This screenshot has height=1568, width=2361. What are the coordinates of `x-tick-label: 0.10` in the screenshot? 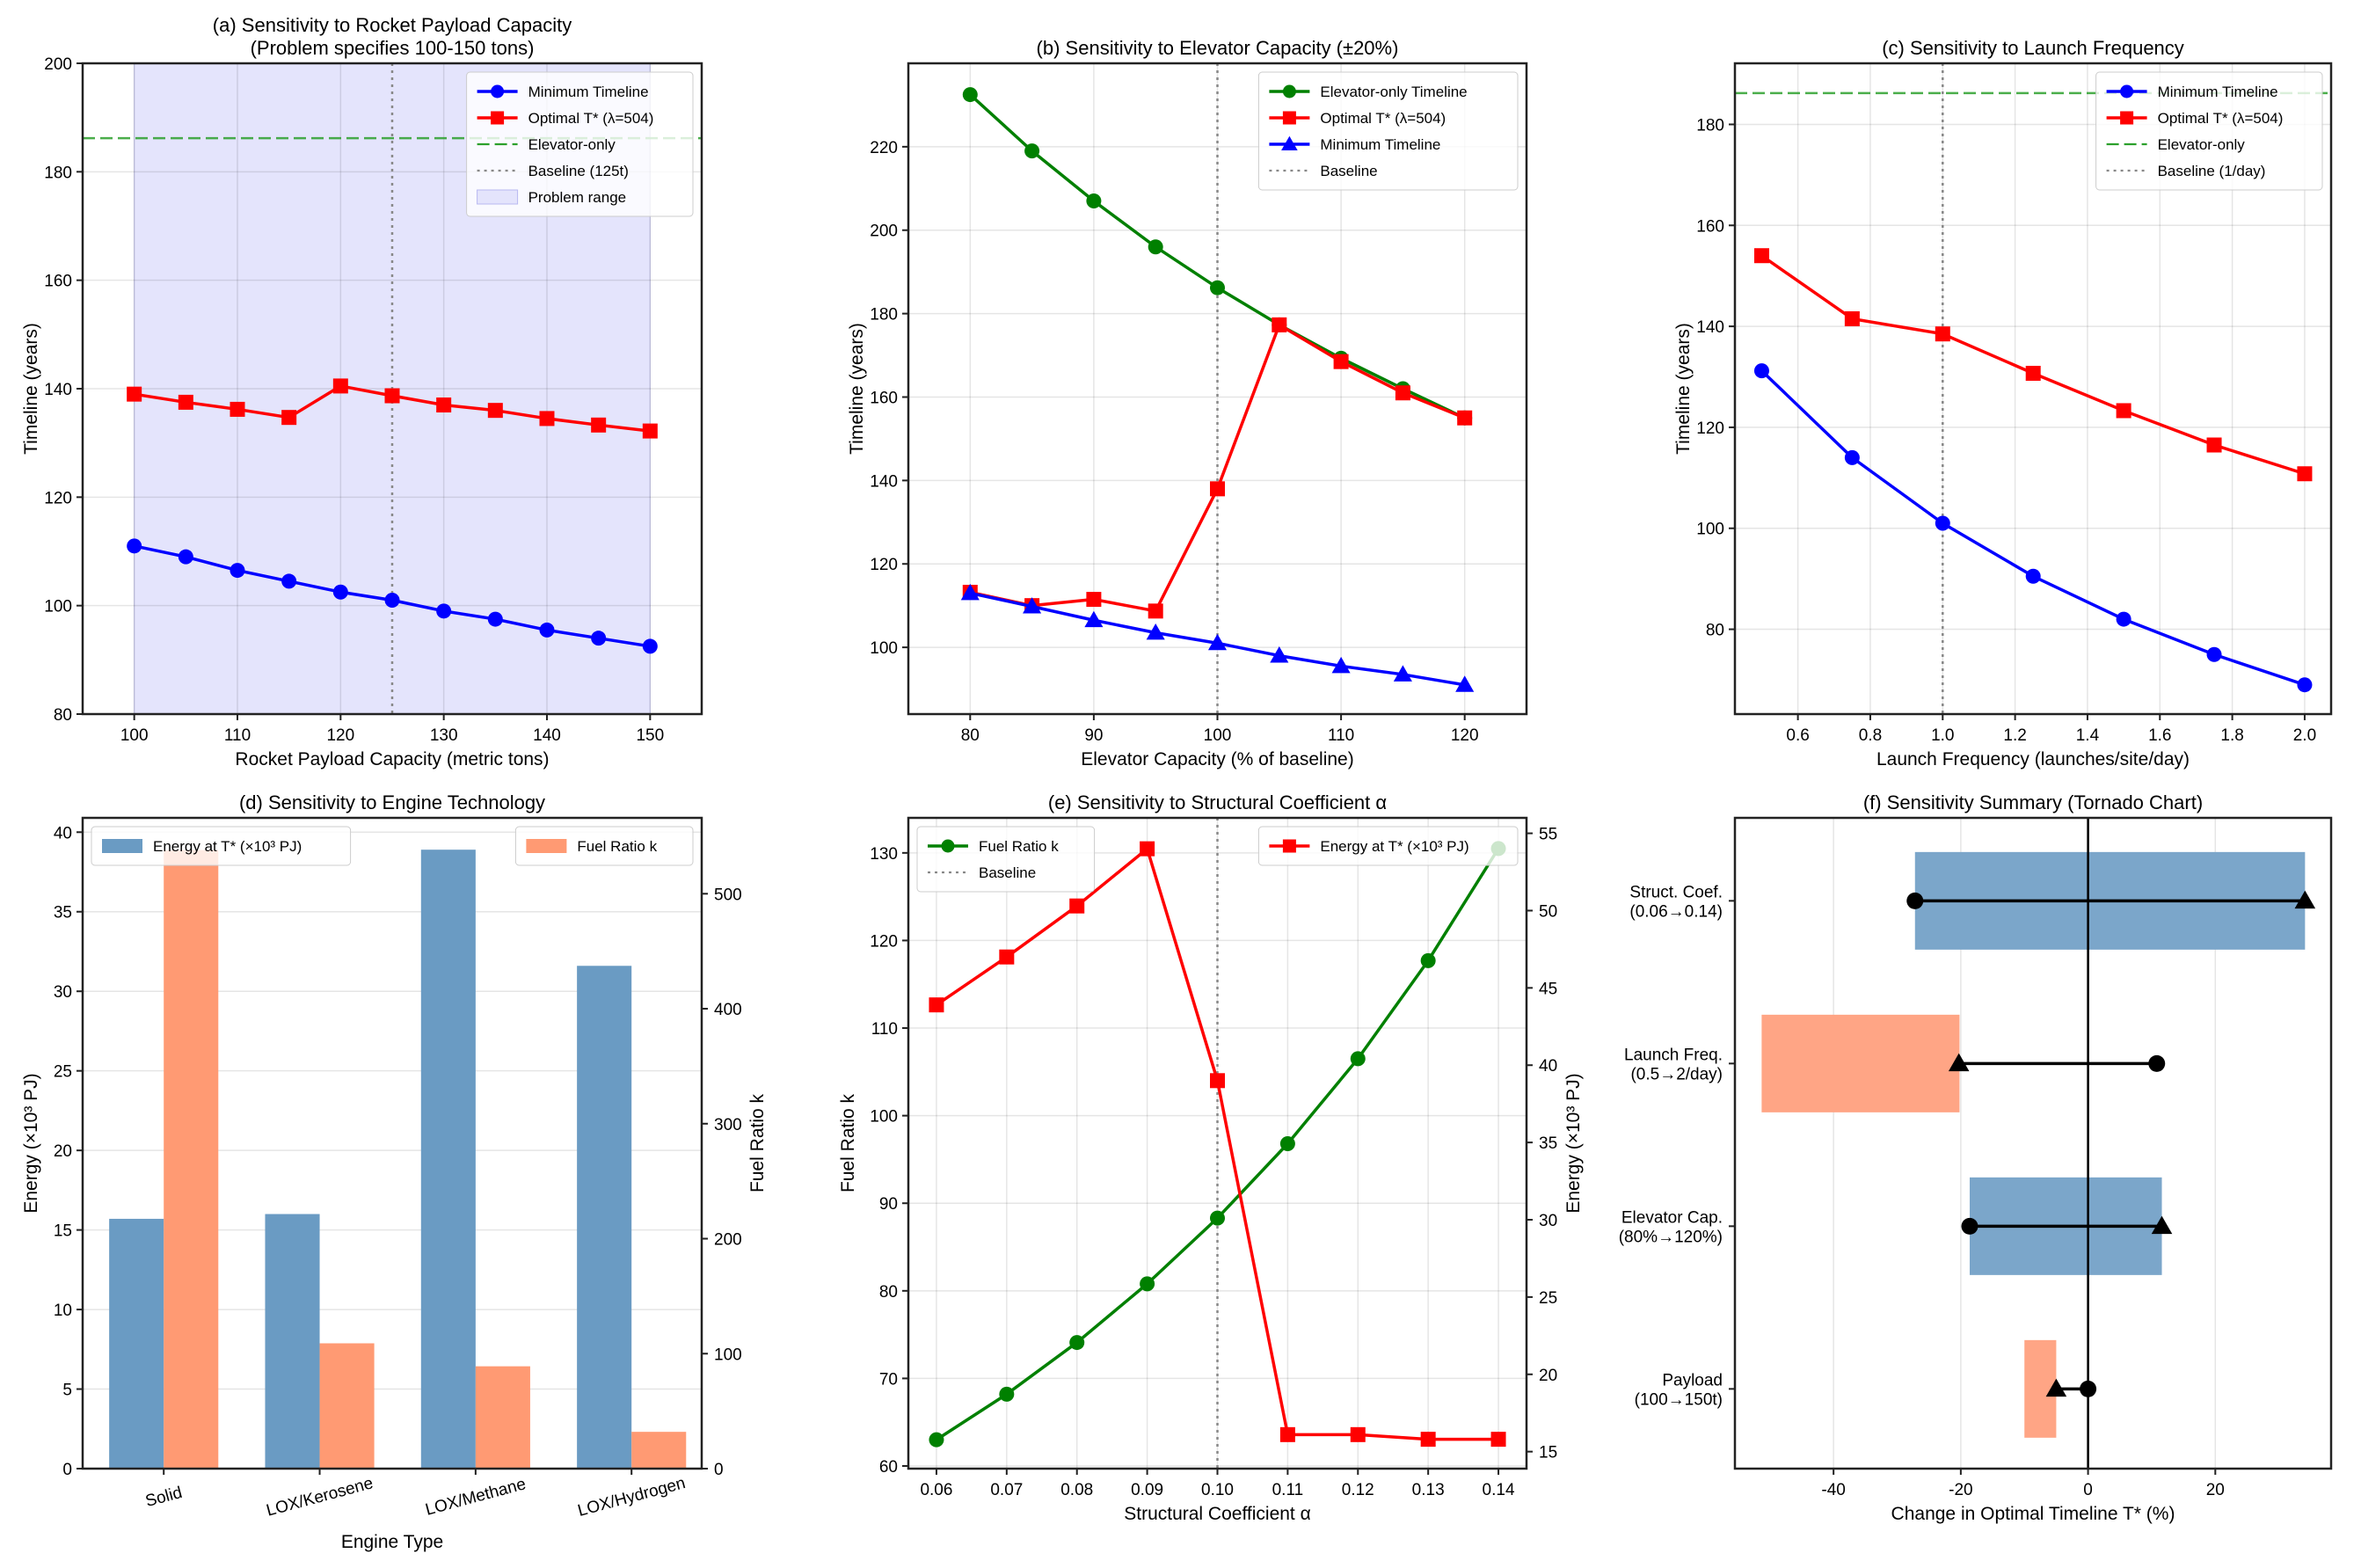 It's located at (1217, 1490).